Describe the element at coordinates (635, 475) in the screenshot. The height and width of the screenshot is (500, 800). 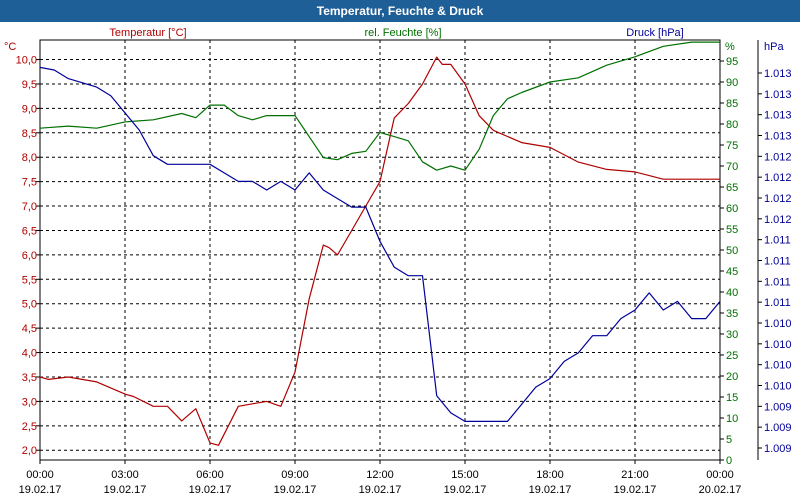
I see `x-tick-time: 21:00` at that location.